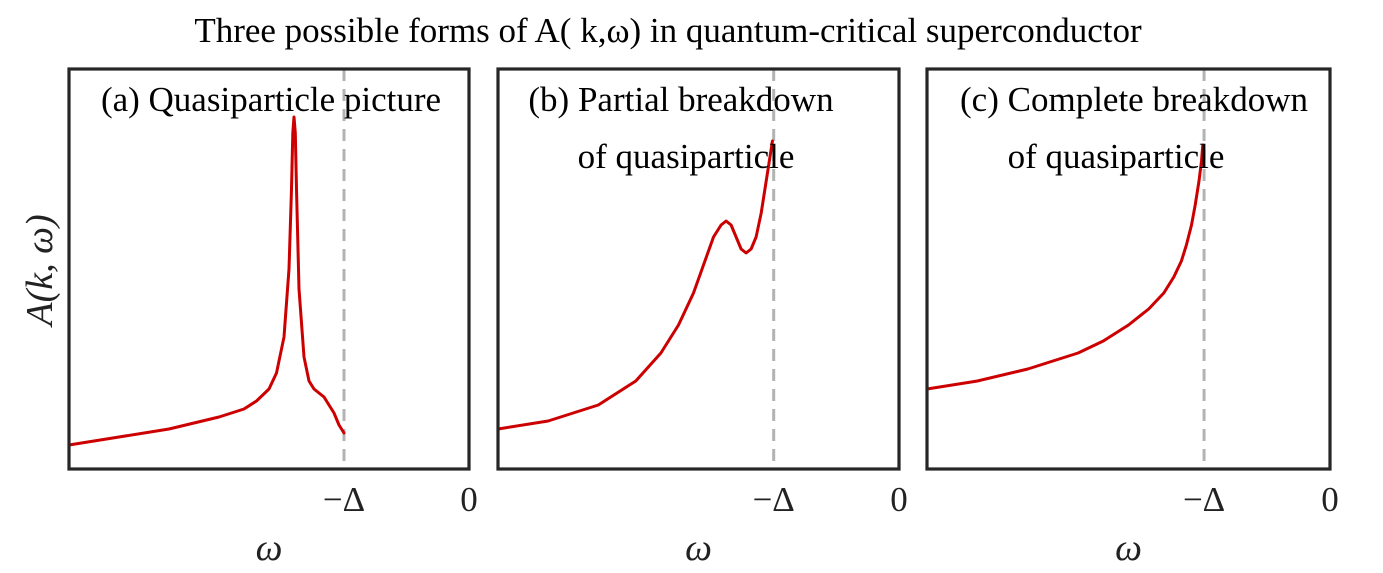 This screenshot has width=1383, height=573. I want to click on panel-label: (c) Complete breakdown, so click(1134, 99).